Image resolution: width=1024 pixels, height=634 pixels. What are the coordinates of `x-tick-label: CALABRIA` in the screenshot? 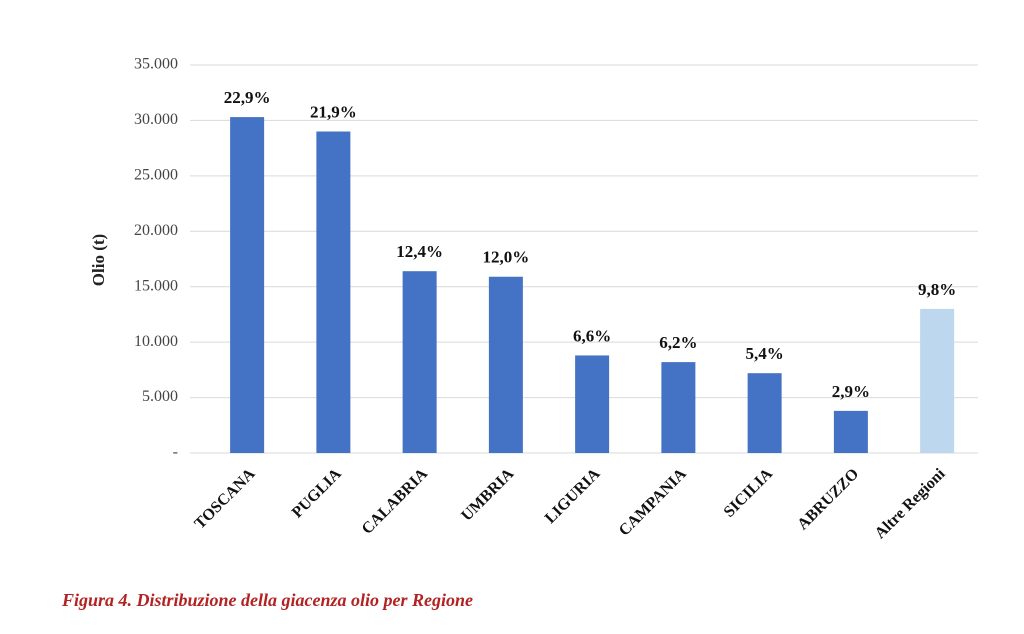 It's located at (395, 501).